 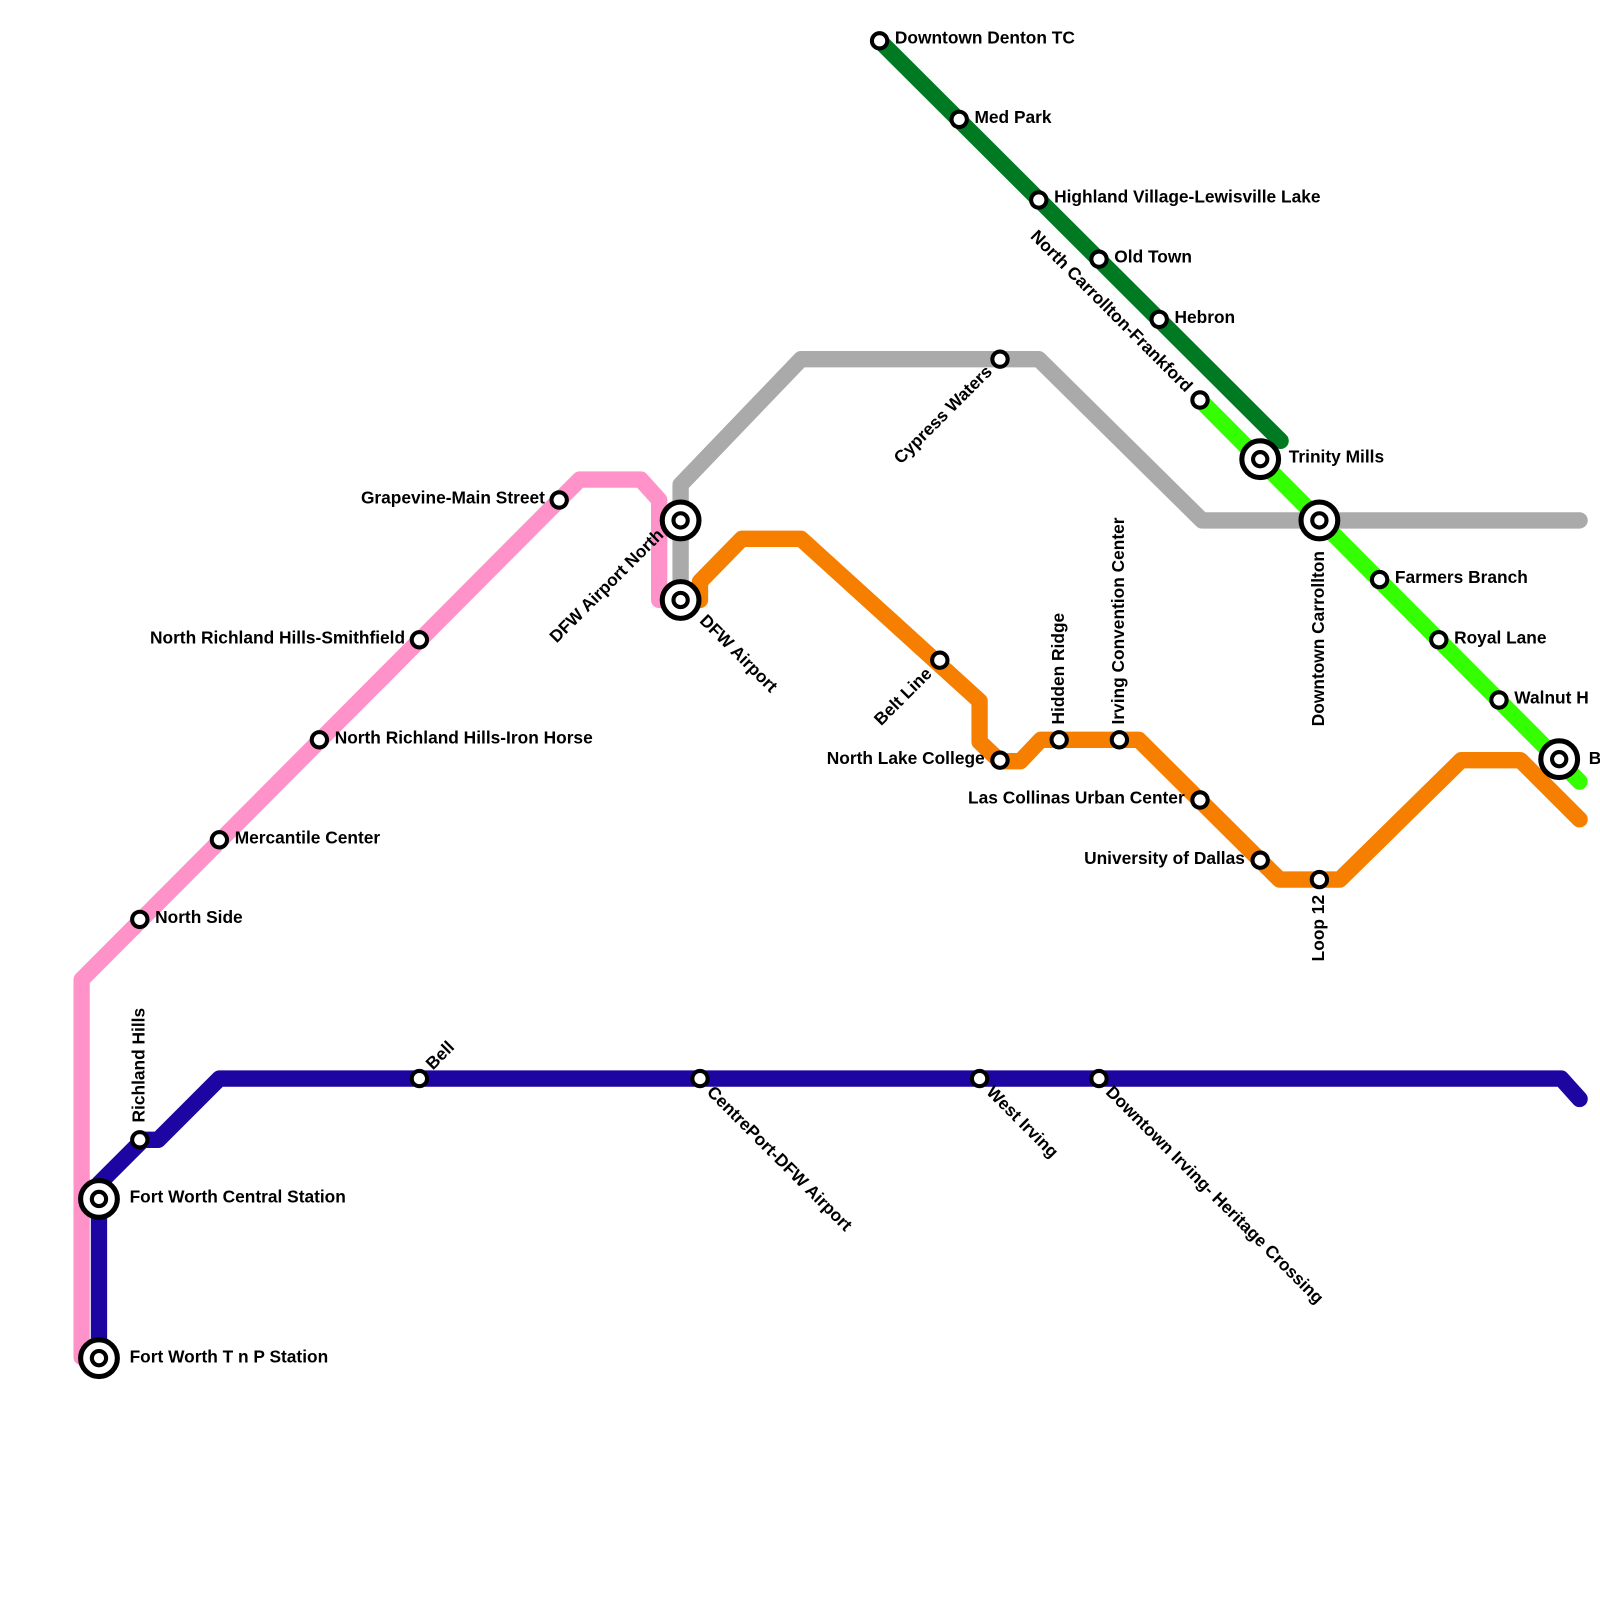 What do you see at coordinates (138, 1065) in the screenshot?
I see `station-label: Richland Hills` at bounding box center [138, 1065].